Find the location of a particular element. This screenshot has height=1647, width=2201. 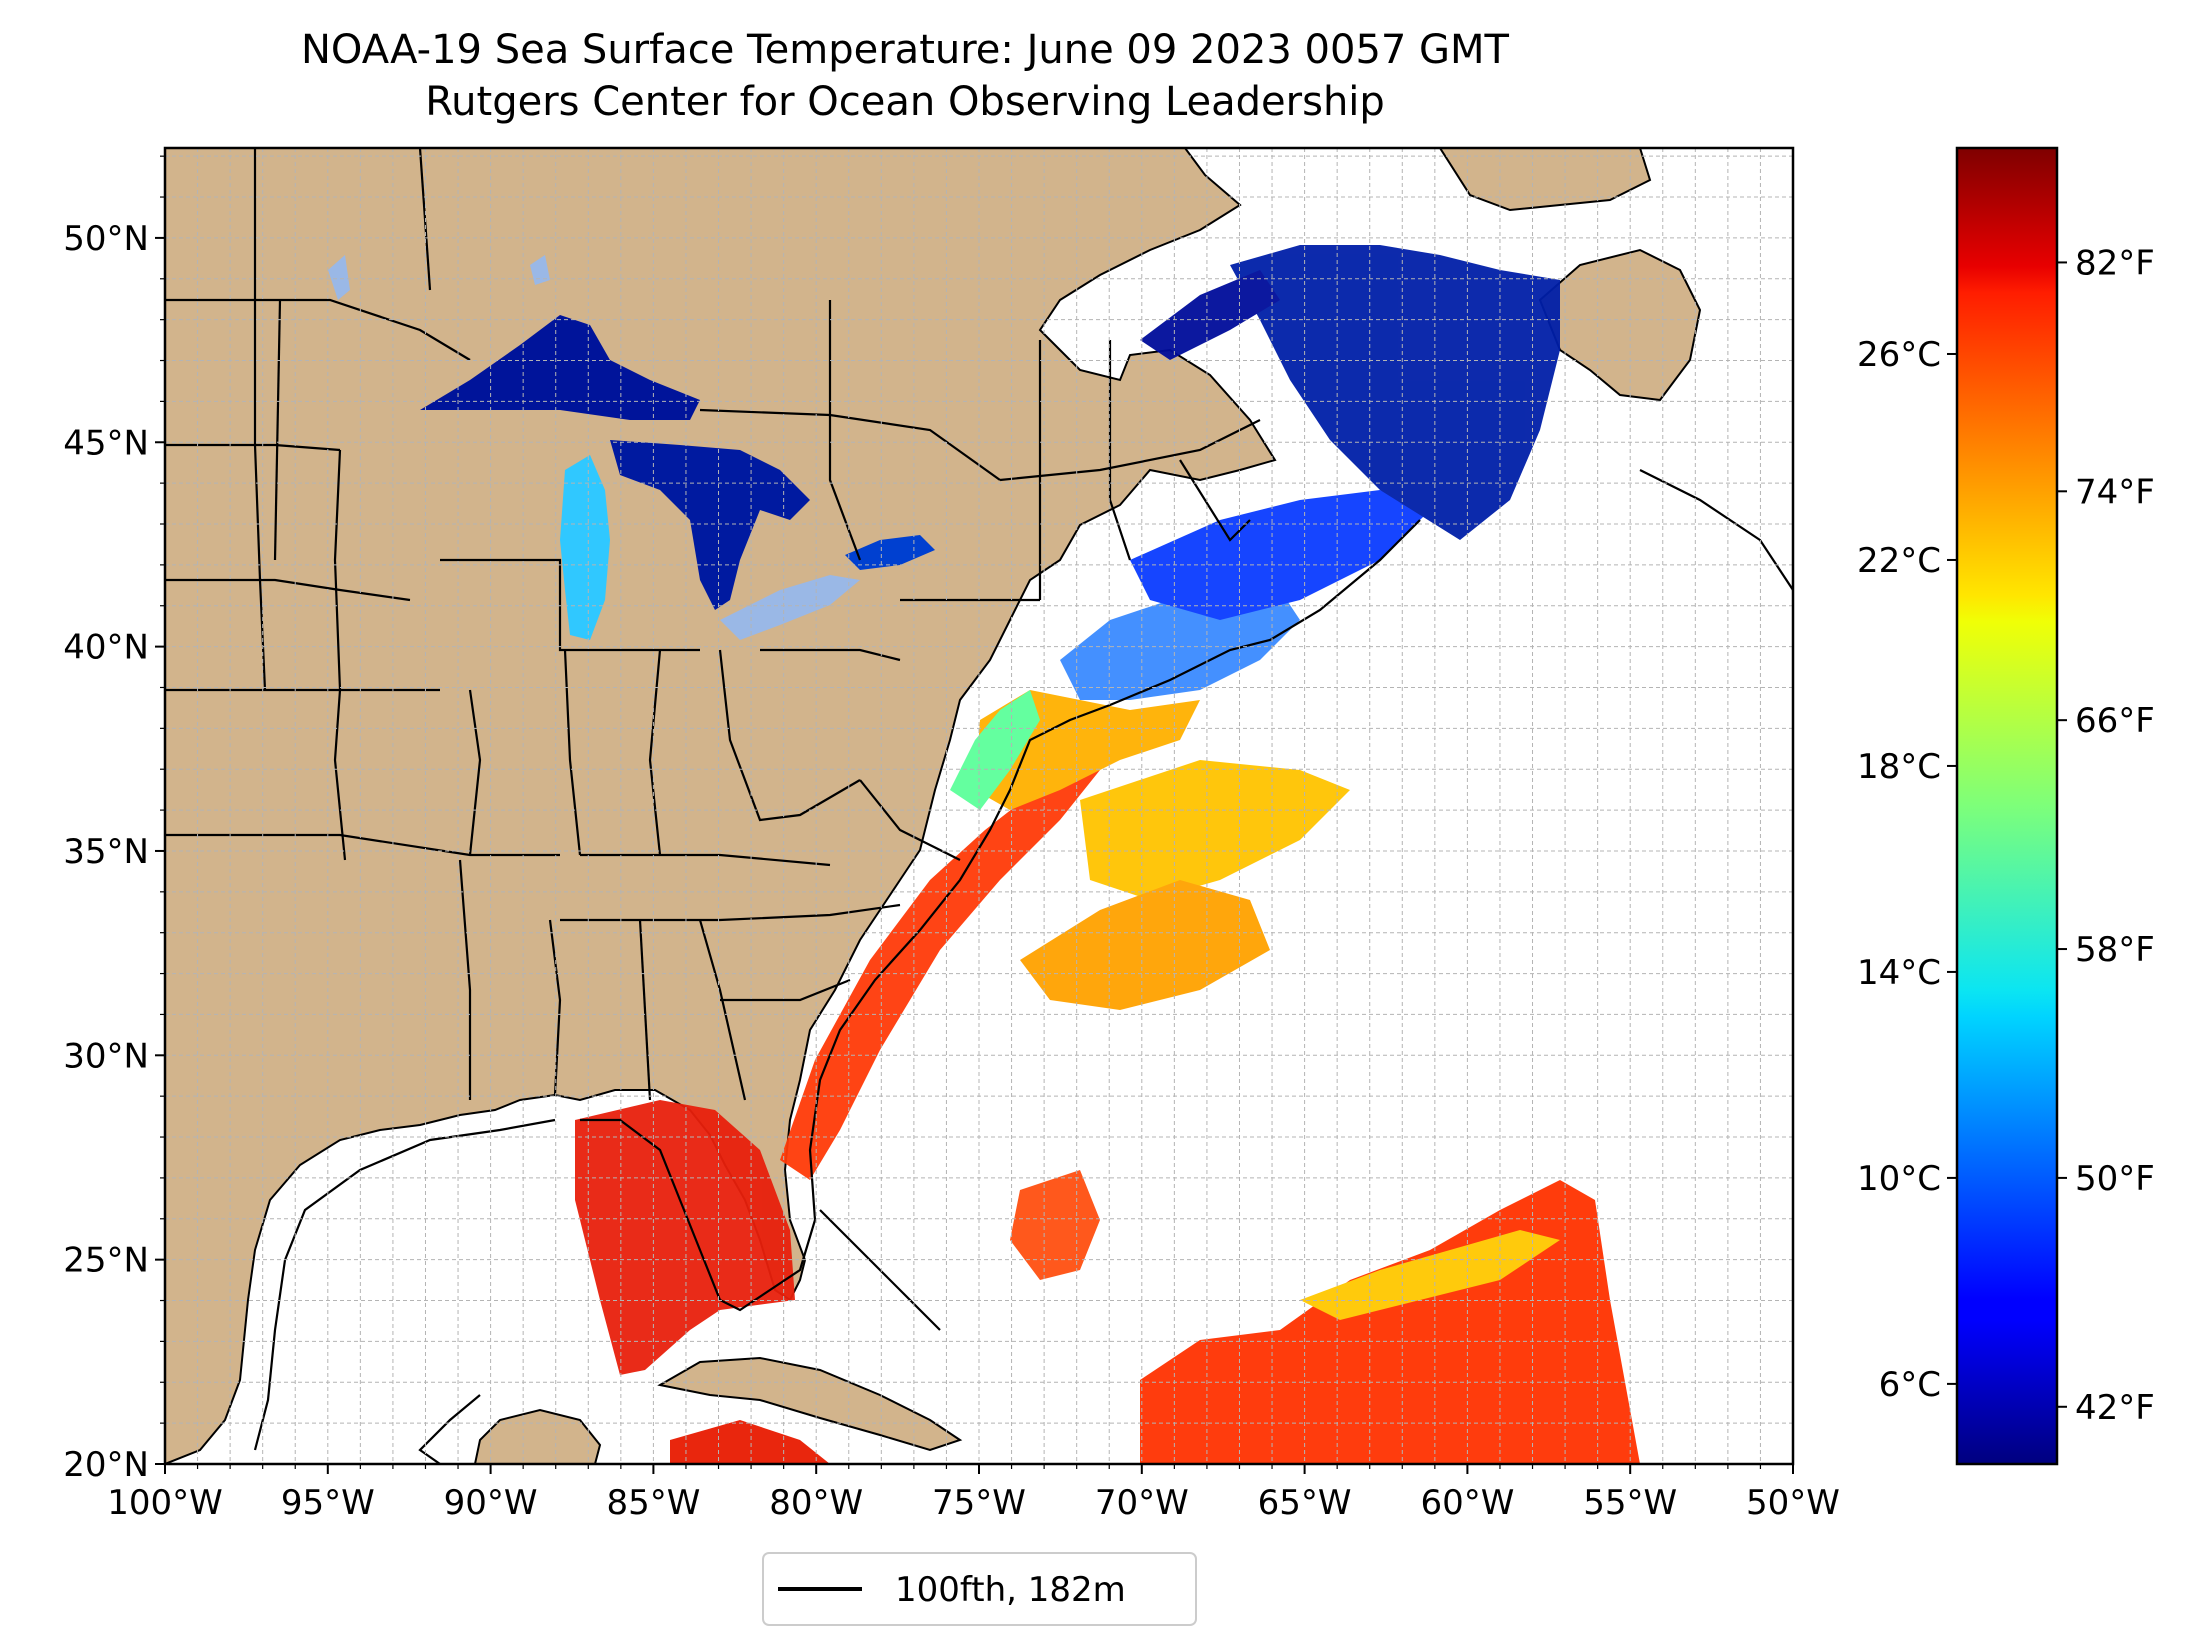

lat-axis: 50°N 45°N 40°N 35°N 30°N 25°N 20°N is located at coordinates (114, 820).